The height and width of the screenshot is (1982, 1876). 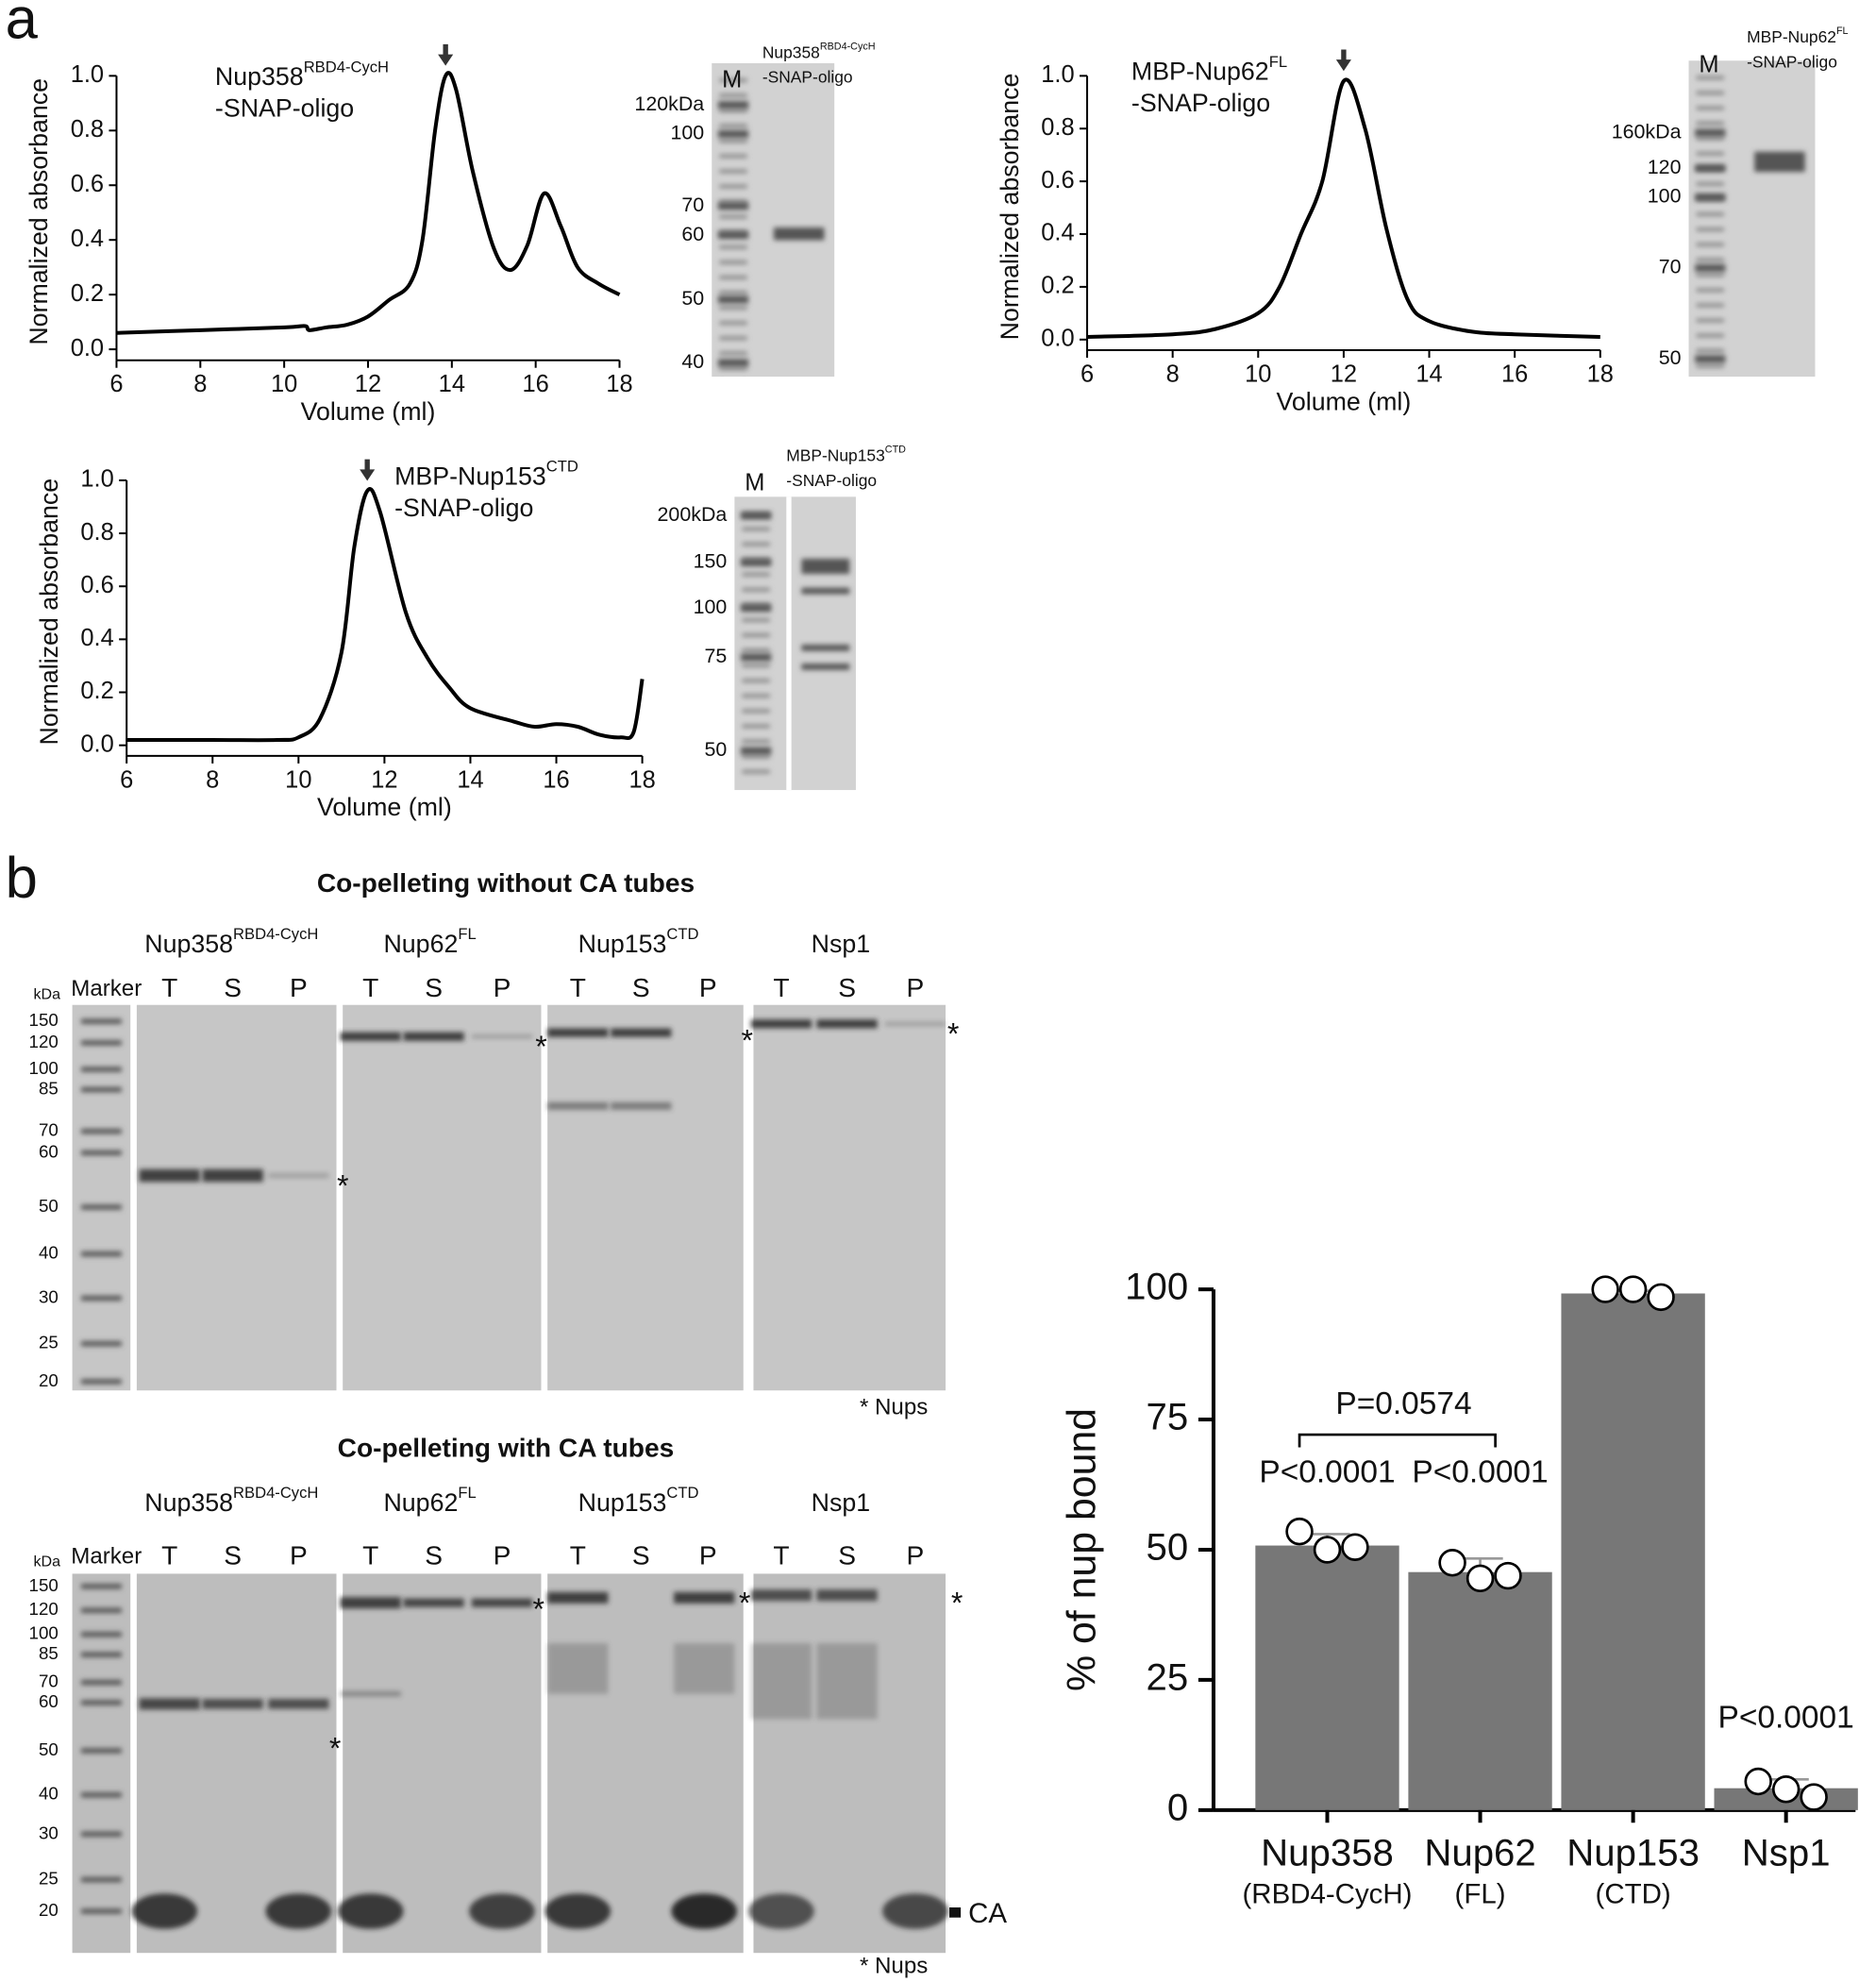 I want to click on sample-label: Nup358RBD4-CycH, so click(x=819, y=51).